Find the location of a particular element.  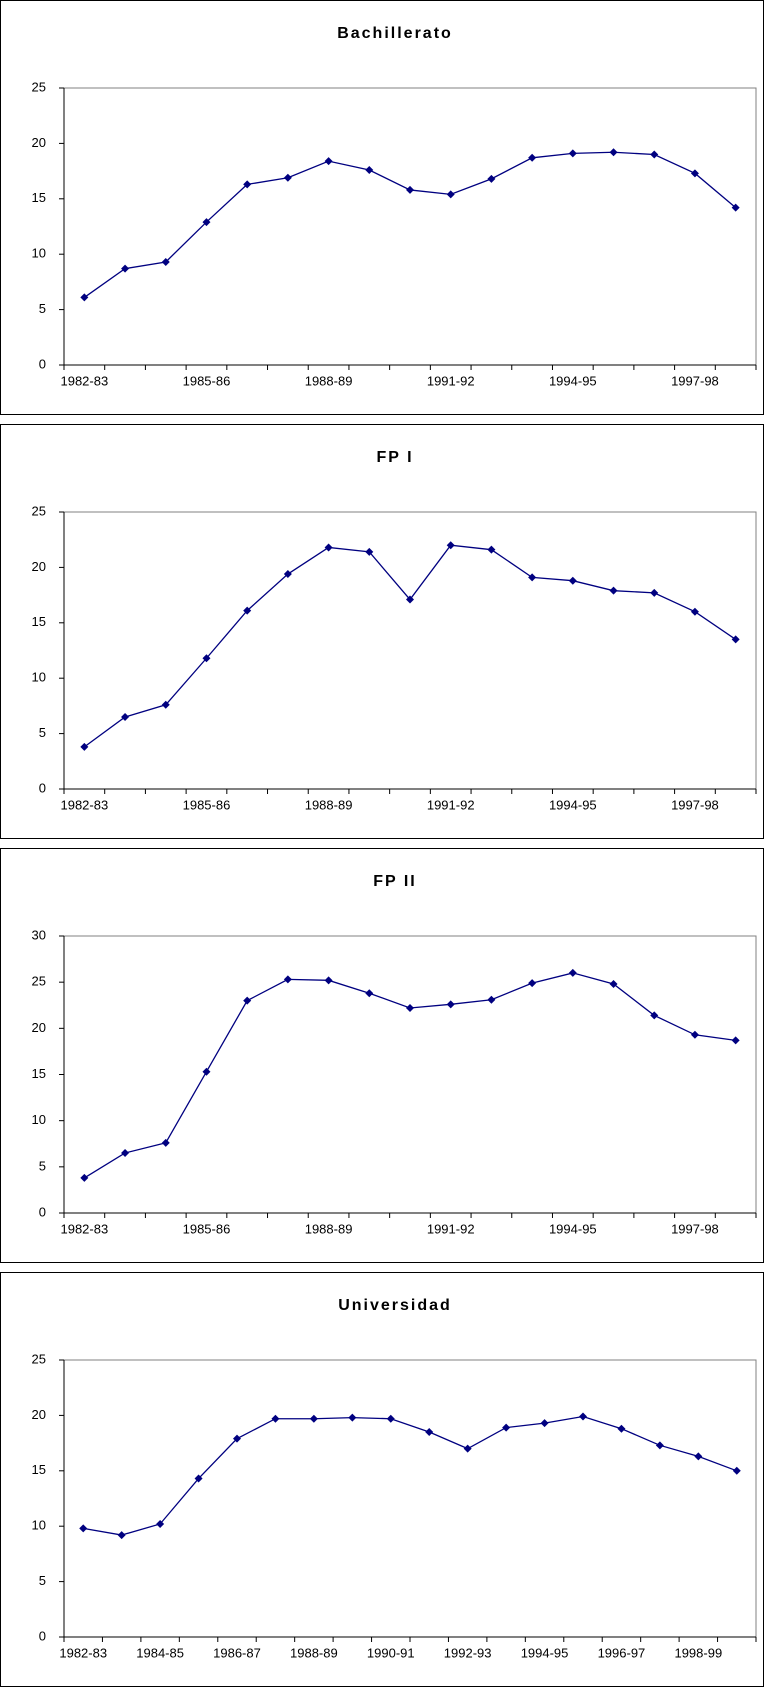

y-tick-label: 30 is located at coordinates (39, 934).